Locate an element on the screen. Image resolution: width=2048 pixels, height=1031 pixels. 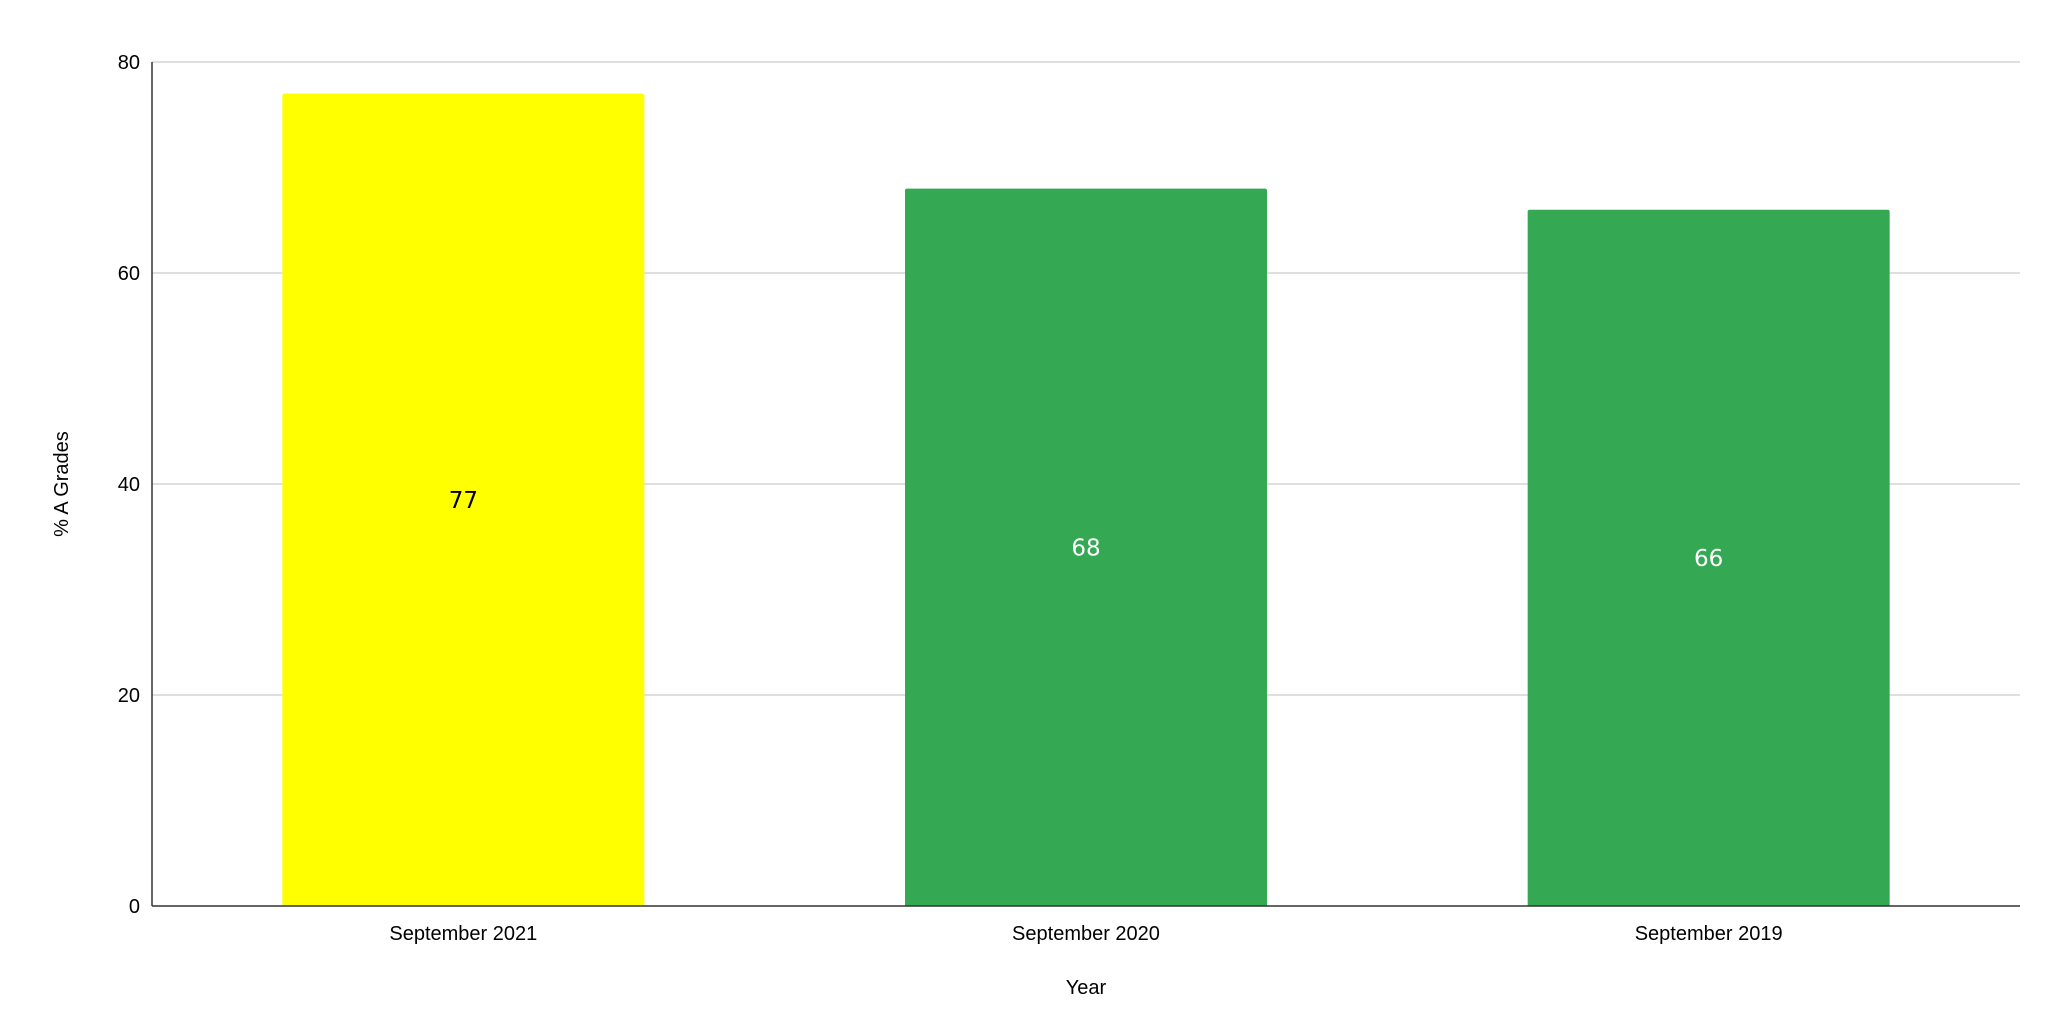
y-axis-title: % A Grades is located at coordinates (62, 484).